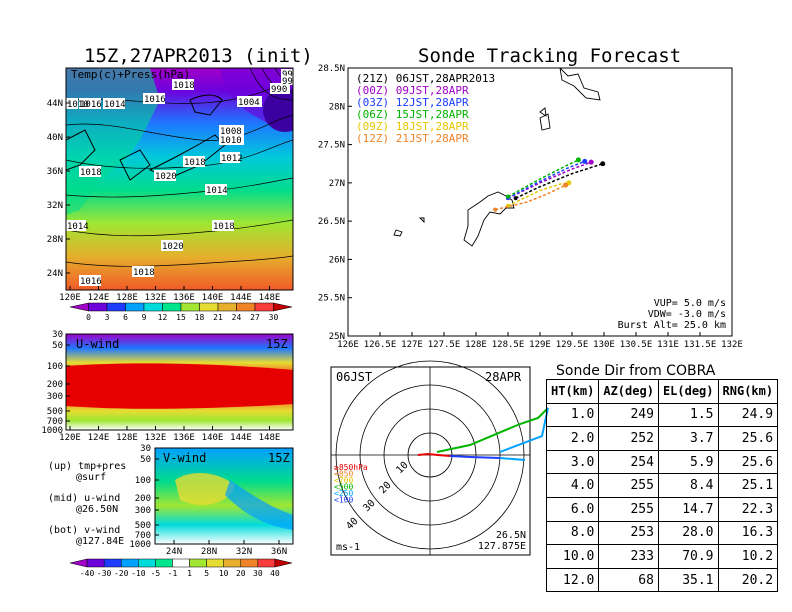 This screenshot has width=792, height=612. I want to click on u-xtick: 132E, so click(156, 438).